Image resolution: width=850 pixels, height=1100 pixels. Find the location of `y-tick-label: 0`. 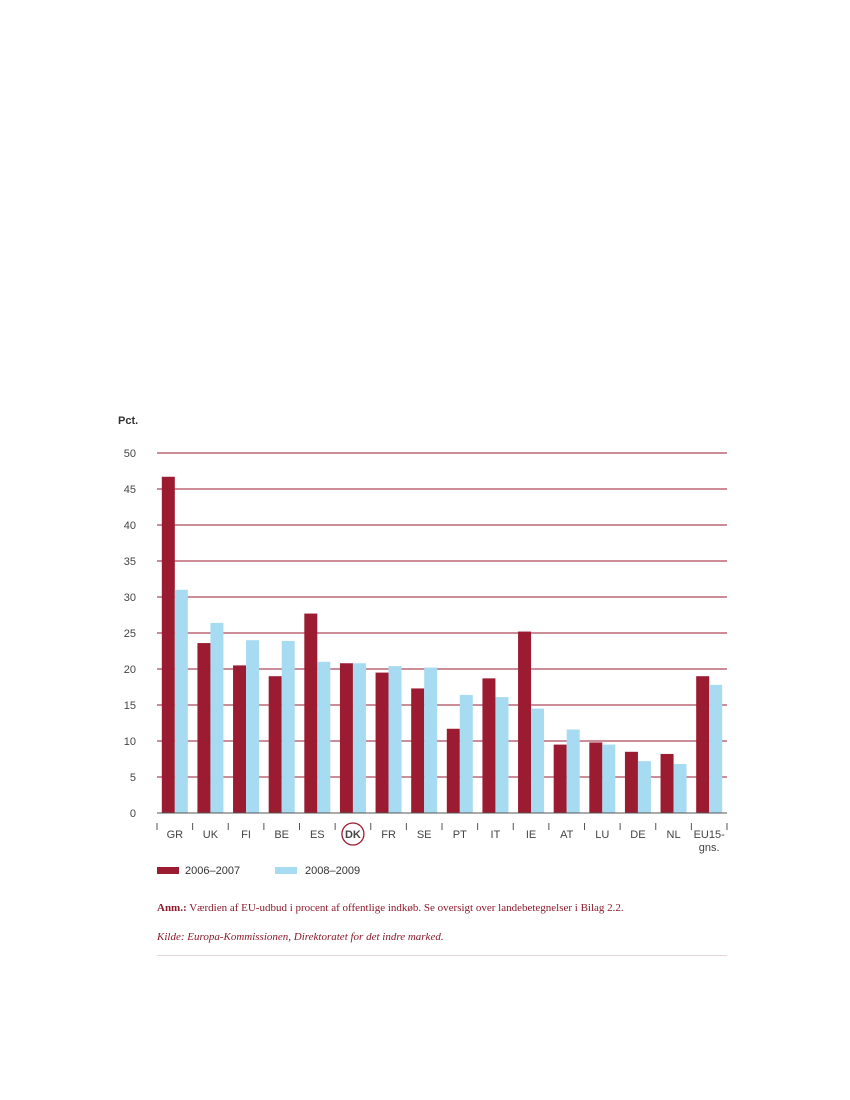

y-tick-label: 0 is located at coordinates (133, 814).